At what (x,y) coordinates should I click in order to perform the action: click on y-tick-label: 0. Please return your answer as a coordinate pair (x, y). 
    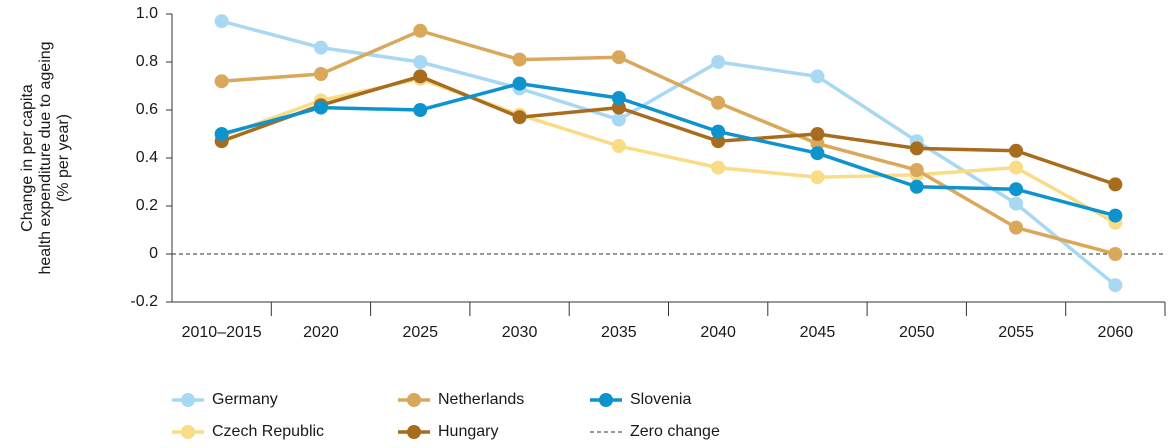
    Looking at the image, I should click on (153, 253).